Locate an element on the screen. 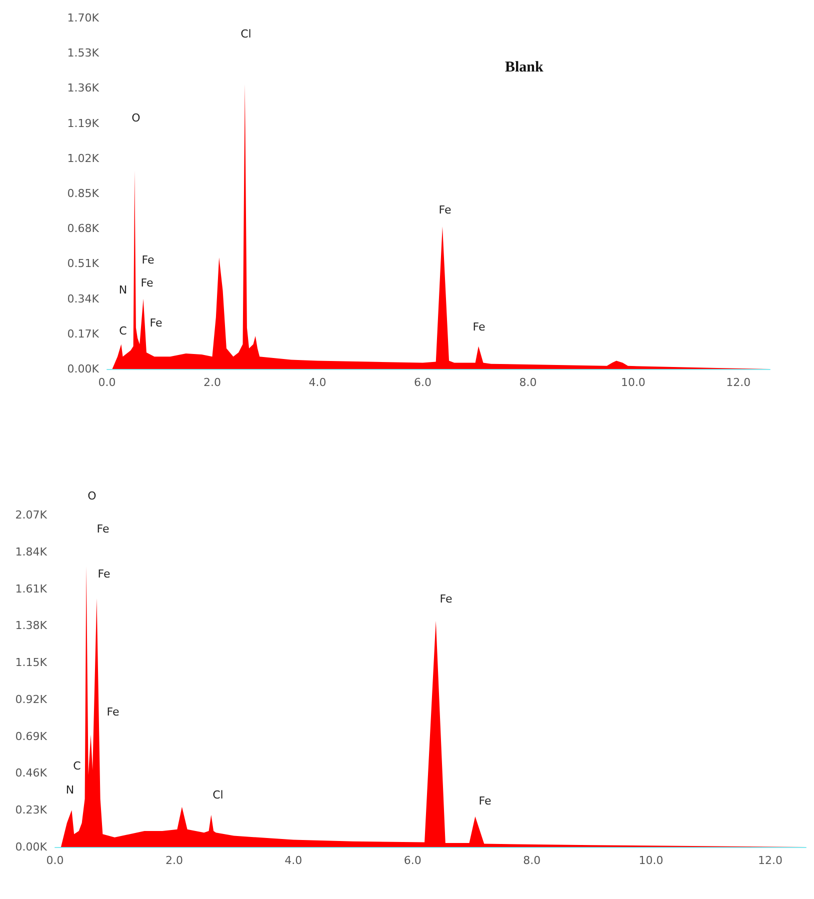  y-tick-label: 1.02K is located at coordinates (83, 158).